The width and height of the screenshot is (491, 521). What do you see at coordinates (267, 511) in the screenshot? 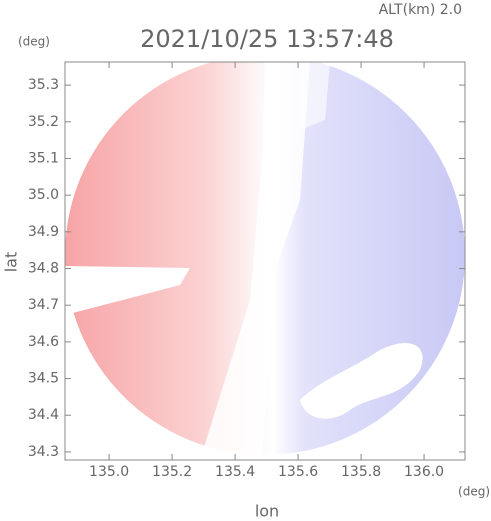
I see `x-axis-label: lon` at bounding box center [267, 511].